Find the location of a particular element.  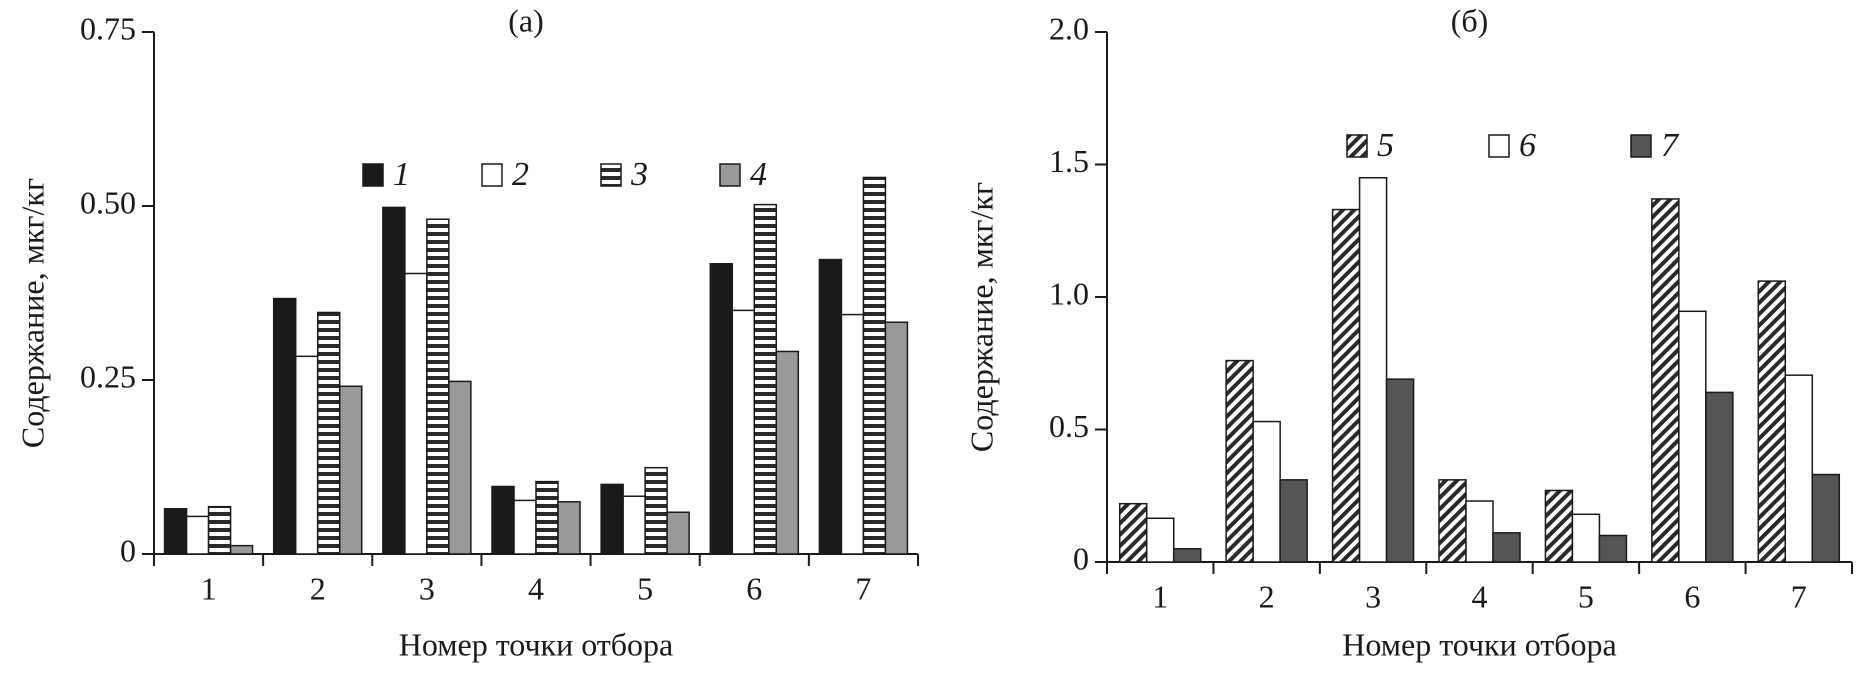

legend-label: 3 is located at coordinates (639, 174).